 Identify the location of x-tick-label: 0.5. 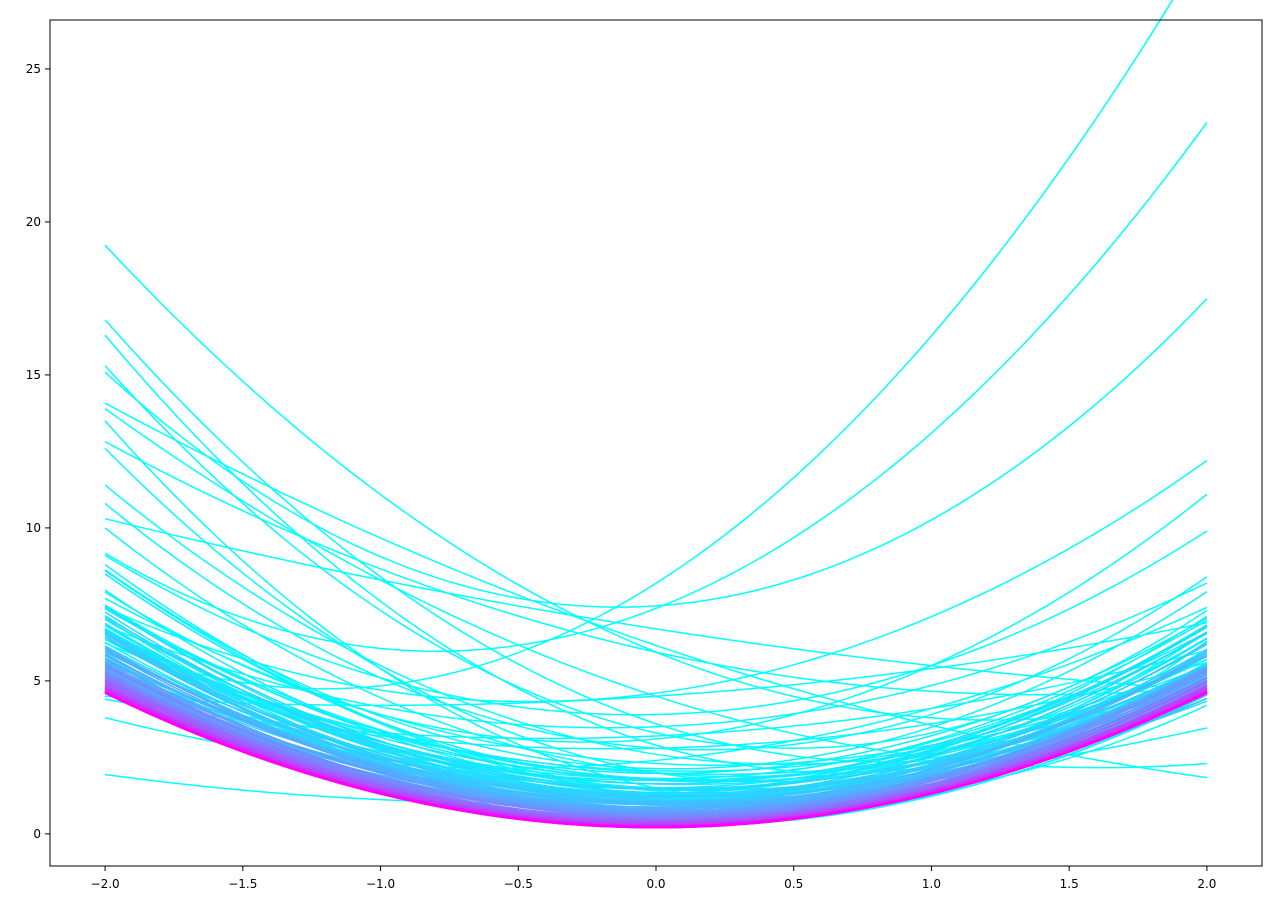
(793, 884).